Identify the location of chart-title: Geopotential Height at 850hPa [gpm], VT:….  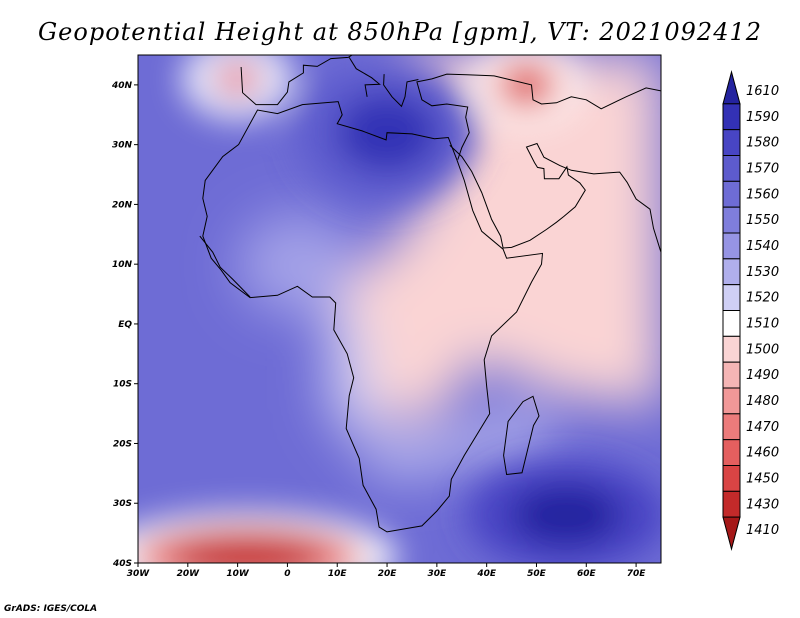
(400, 32).